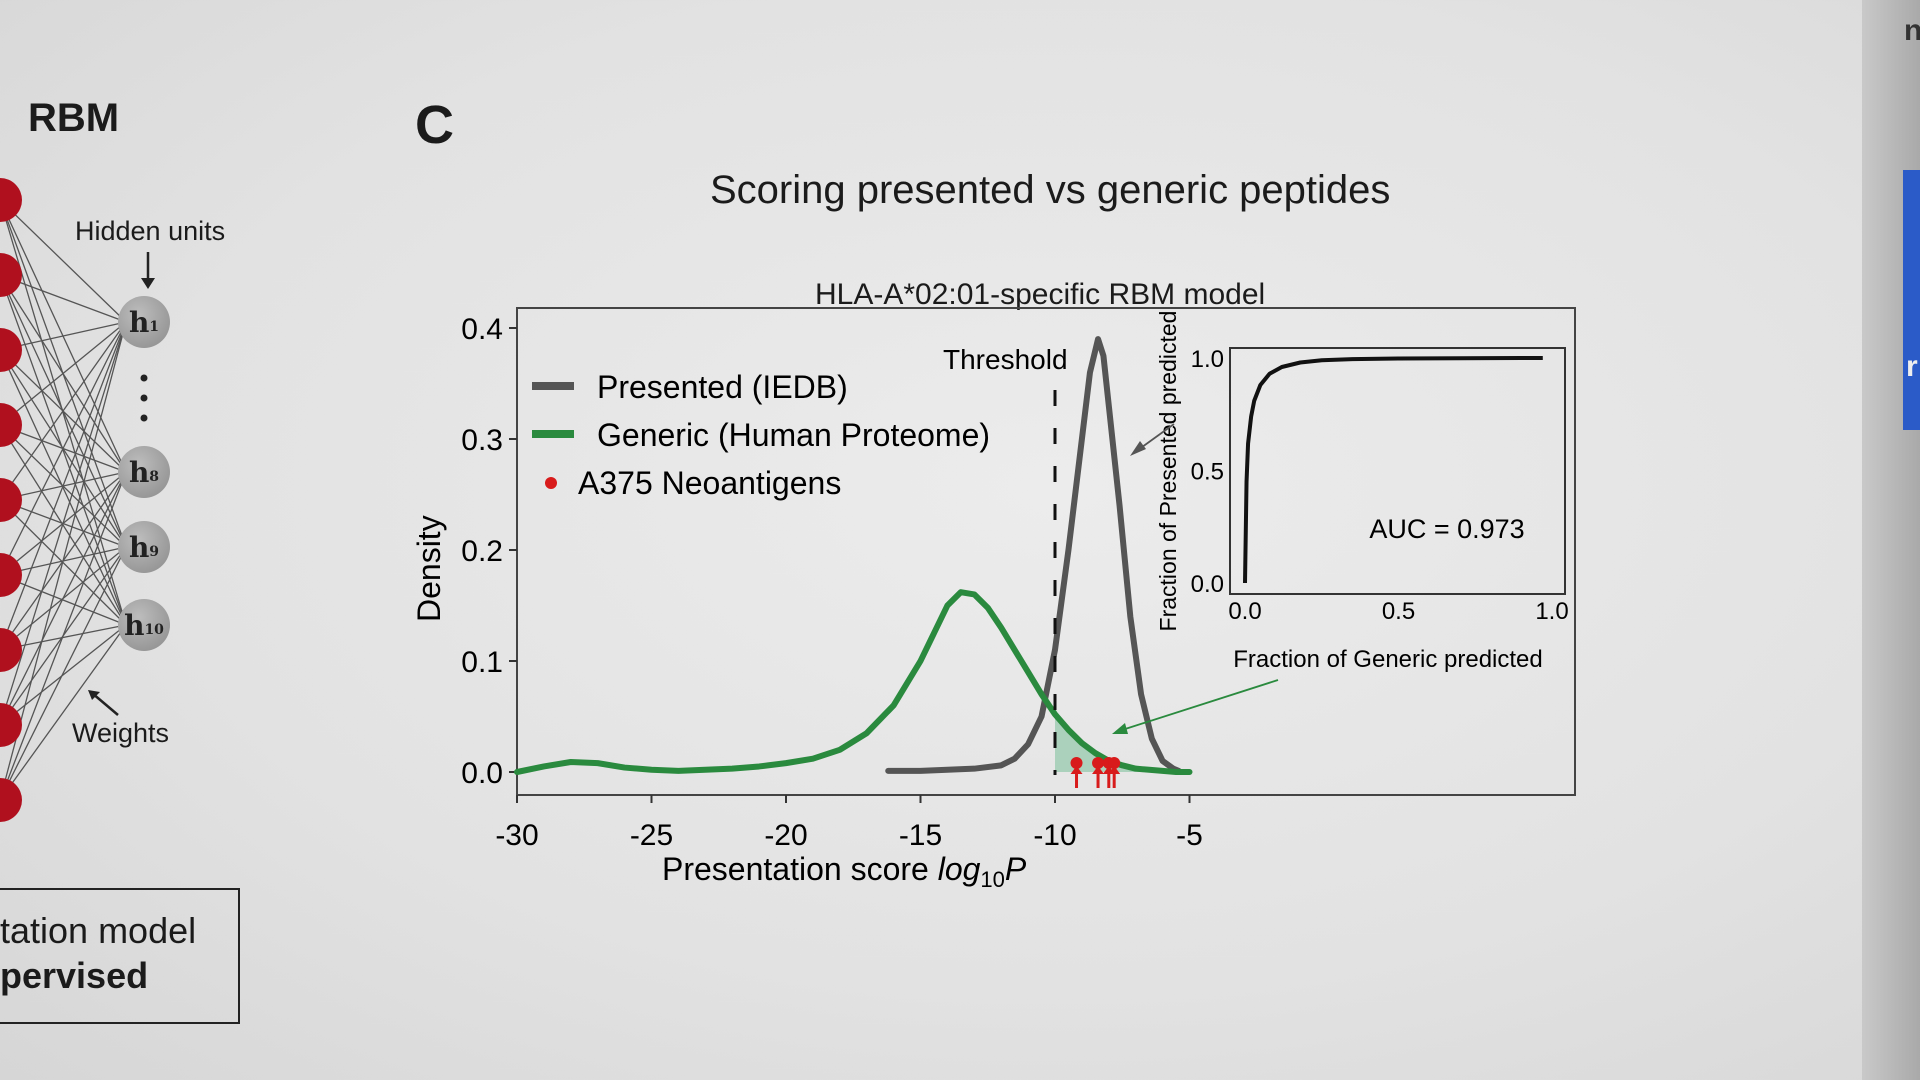  What do you see at coordinates (482, 440) in the screenshot?
I see `y-tick-label: 0.3` at bounding box center [482, 440].